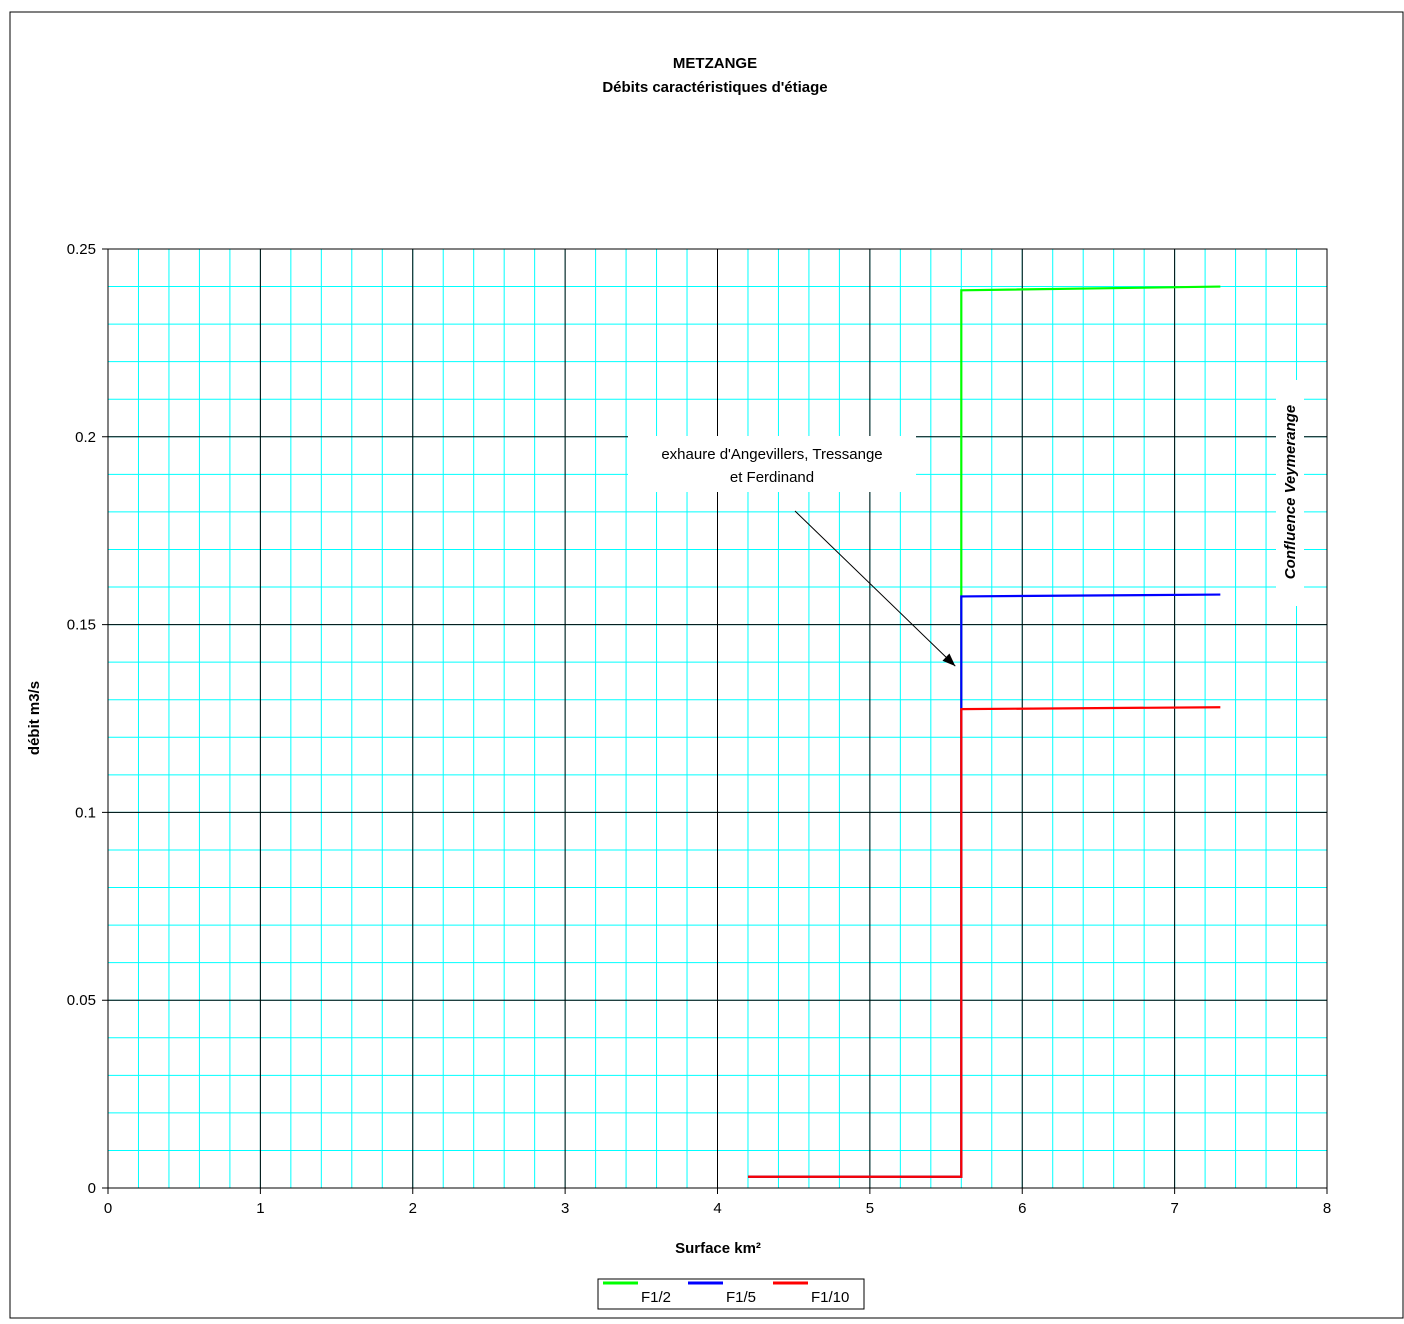 The image size is (1404, 1324). I want to click on y-tick-label: 0.15, so click(81, 625).